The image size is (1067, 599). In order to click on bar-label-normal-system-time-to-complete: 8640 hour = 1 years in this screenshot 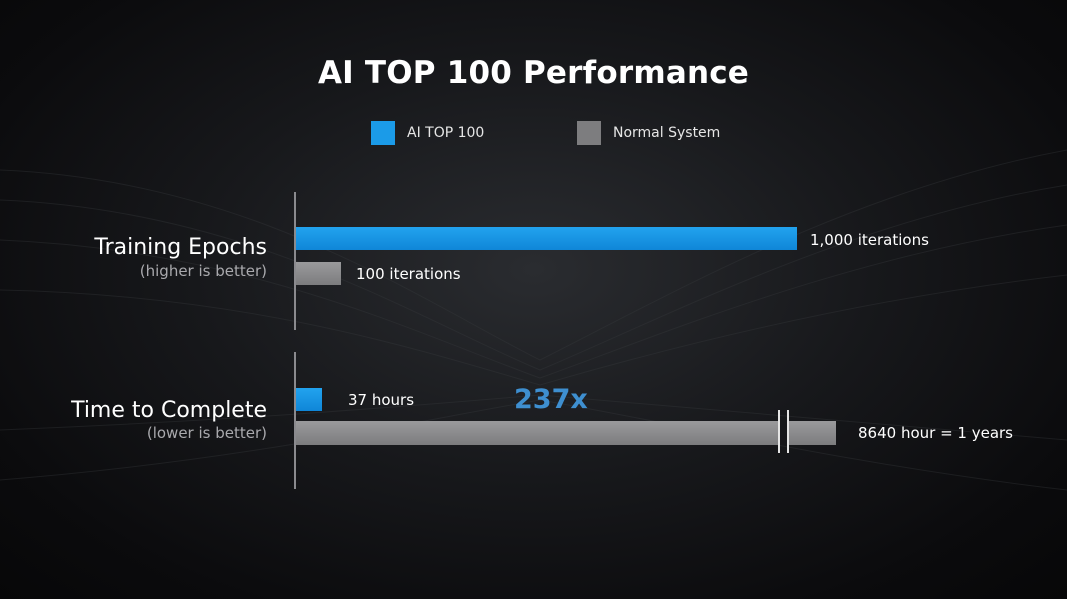, I will do `click(935, 433)`.